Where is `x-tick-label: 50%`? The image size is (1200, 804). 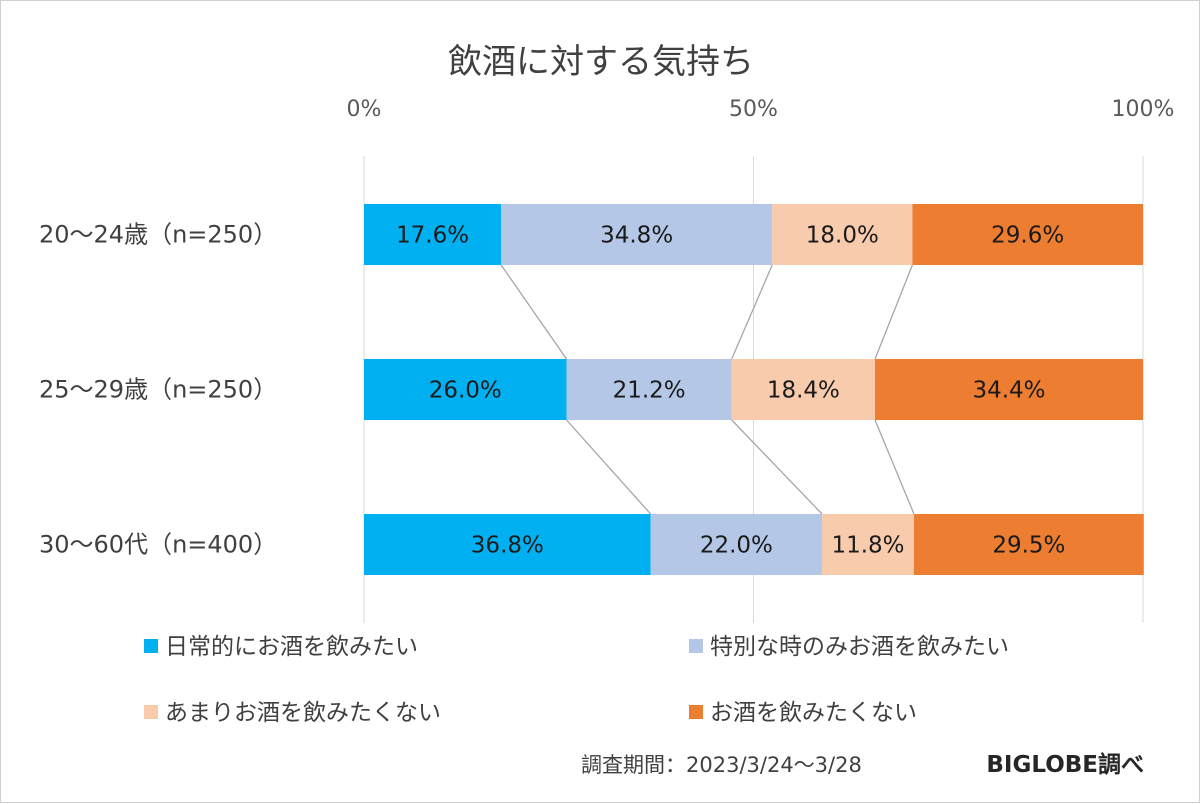 x-tick-label: 50% is located at coordinates (753, 109).